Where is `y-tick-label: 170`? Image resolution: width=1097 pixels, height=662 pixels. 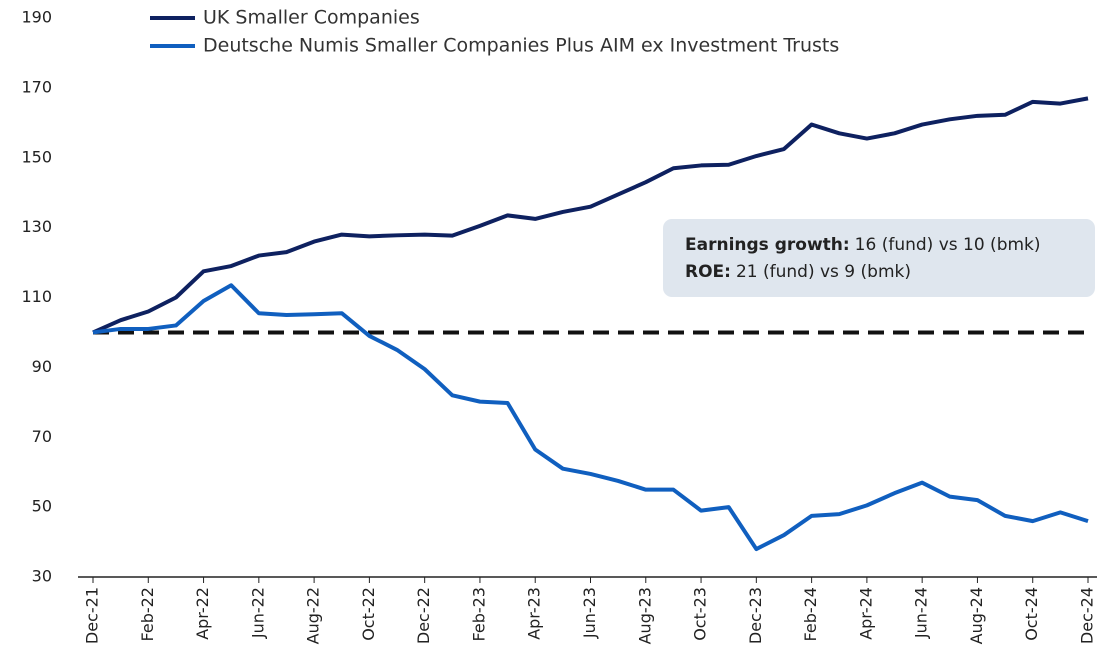
y-tick-label: 170 is located at coordinates (36, 86).